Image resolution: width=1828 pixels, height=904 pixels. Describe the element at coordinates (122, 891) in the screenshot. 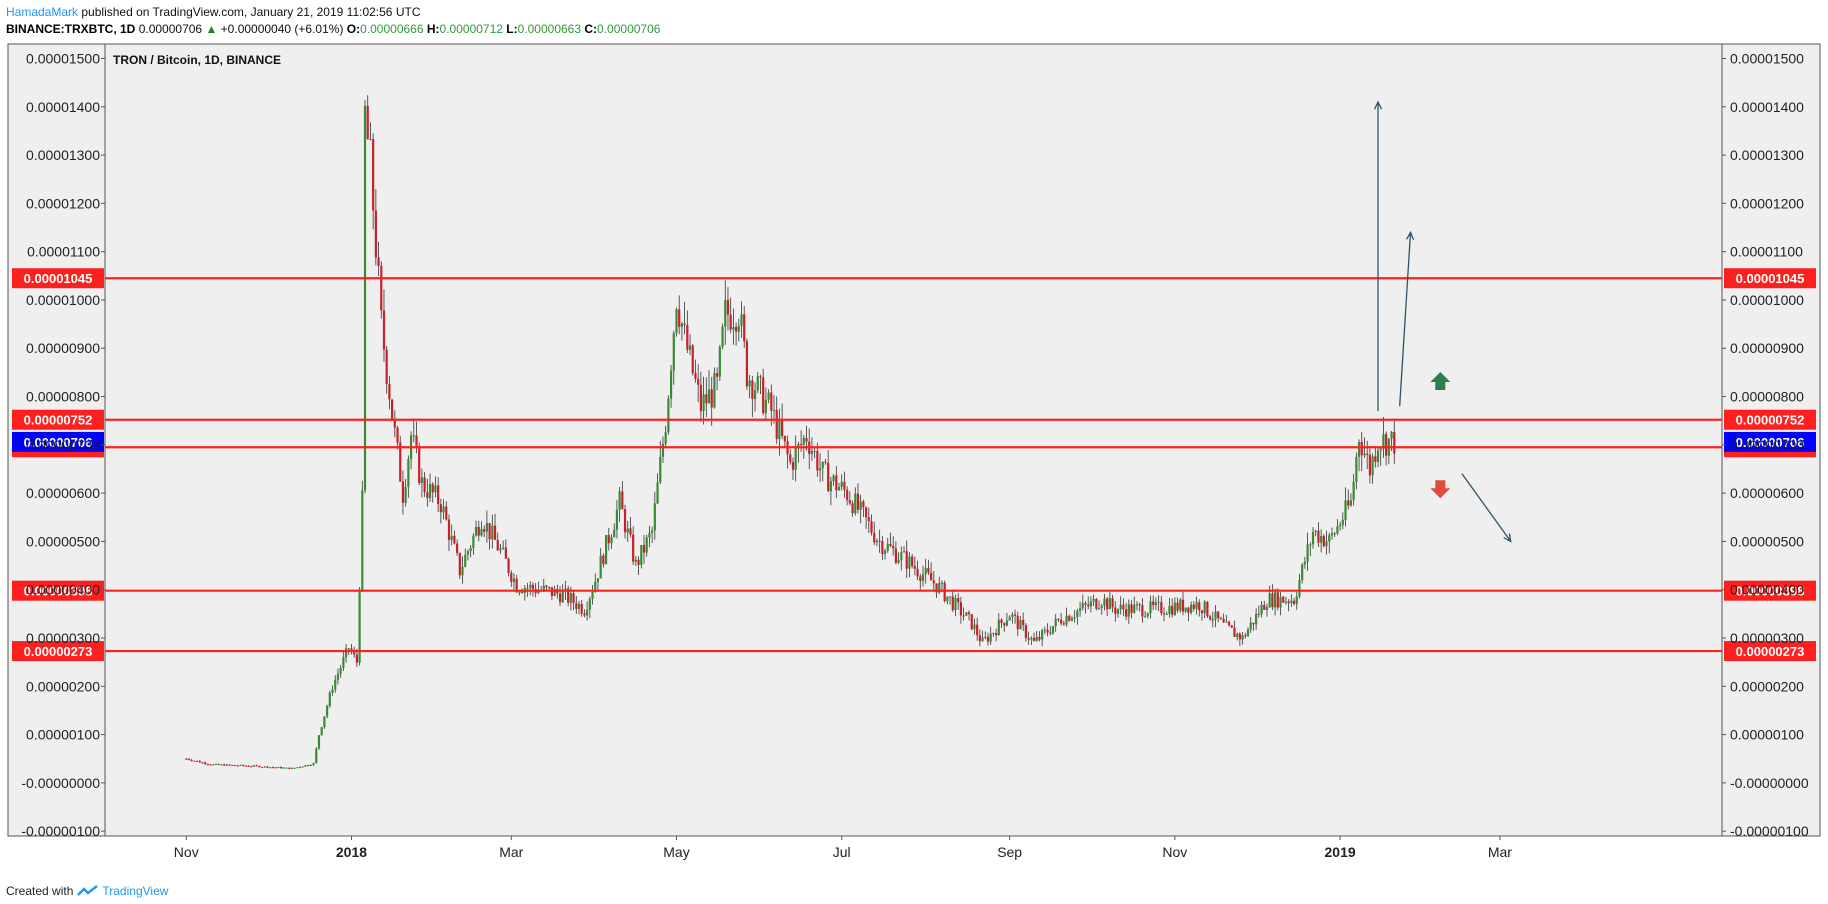

I see `tradingview-link: TradingView` at that location.